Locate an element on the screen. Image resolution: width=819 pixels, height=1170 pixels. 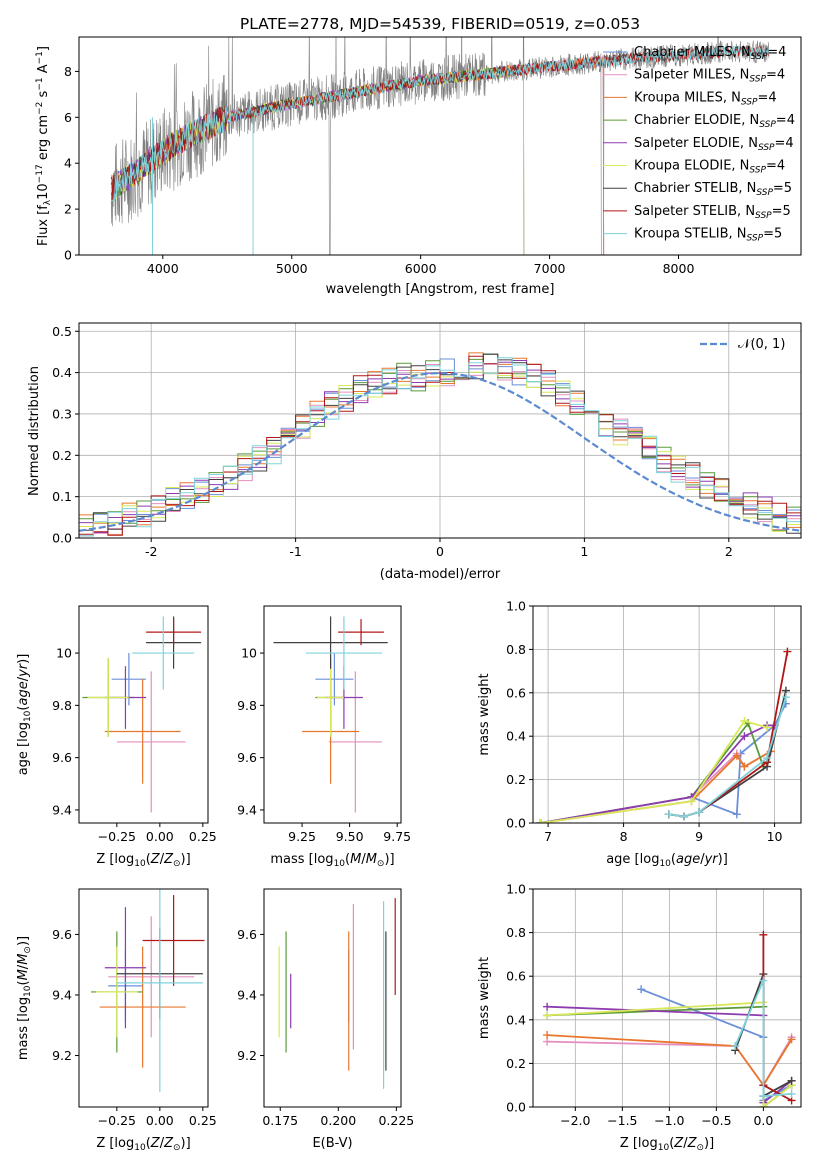
y-axis-label-part: erg cm is located at coordinates (43, 139).